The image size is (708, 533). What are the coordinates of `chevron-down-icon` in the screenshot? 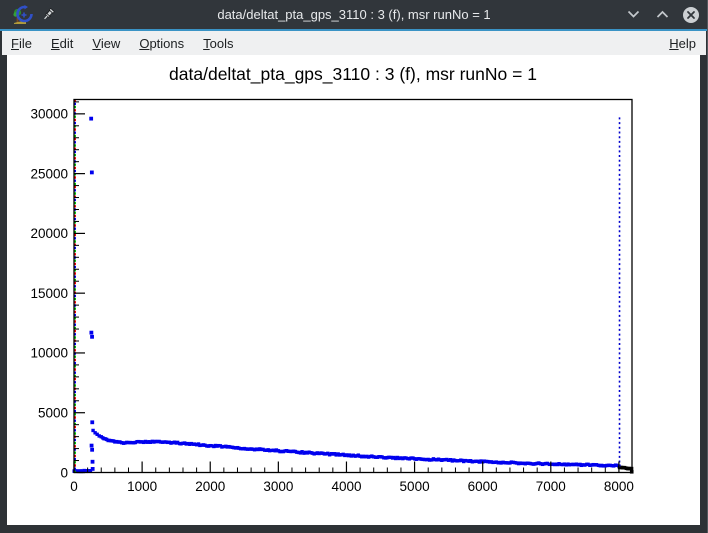 It's located at (633, 14).